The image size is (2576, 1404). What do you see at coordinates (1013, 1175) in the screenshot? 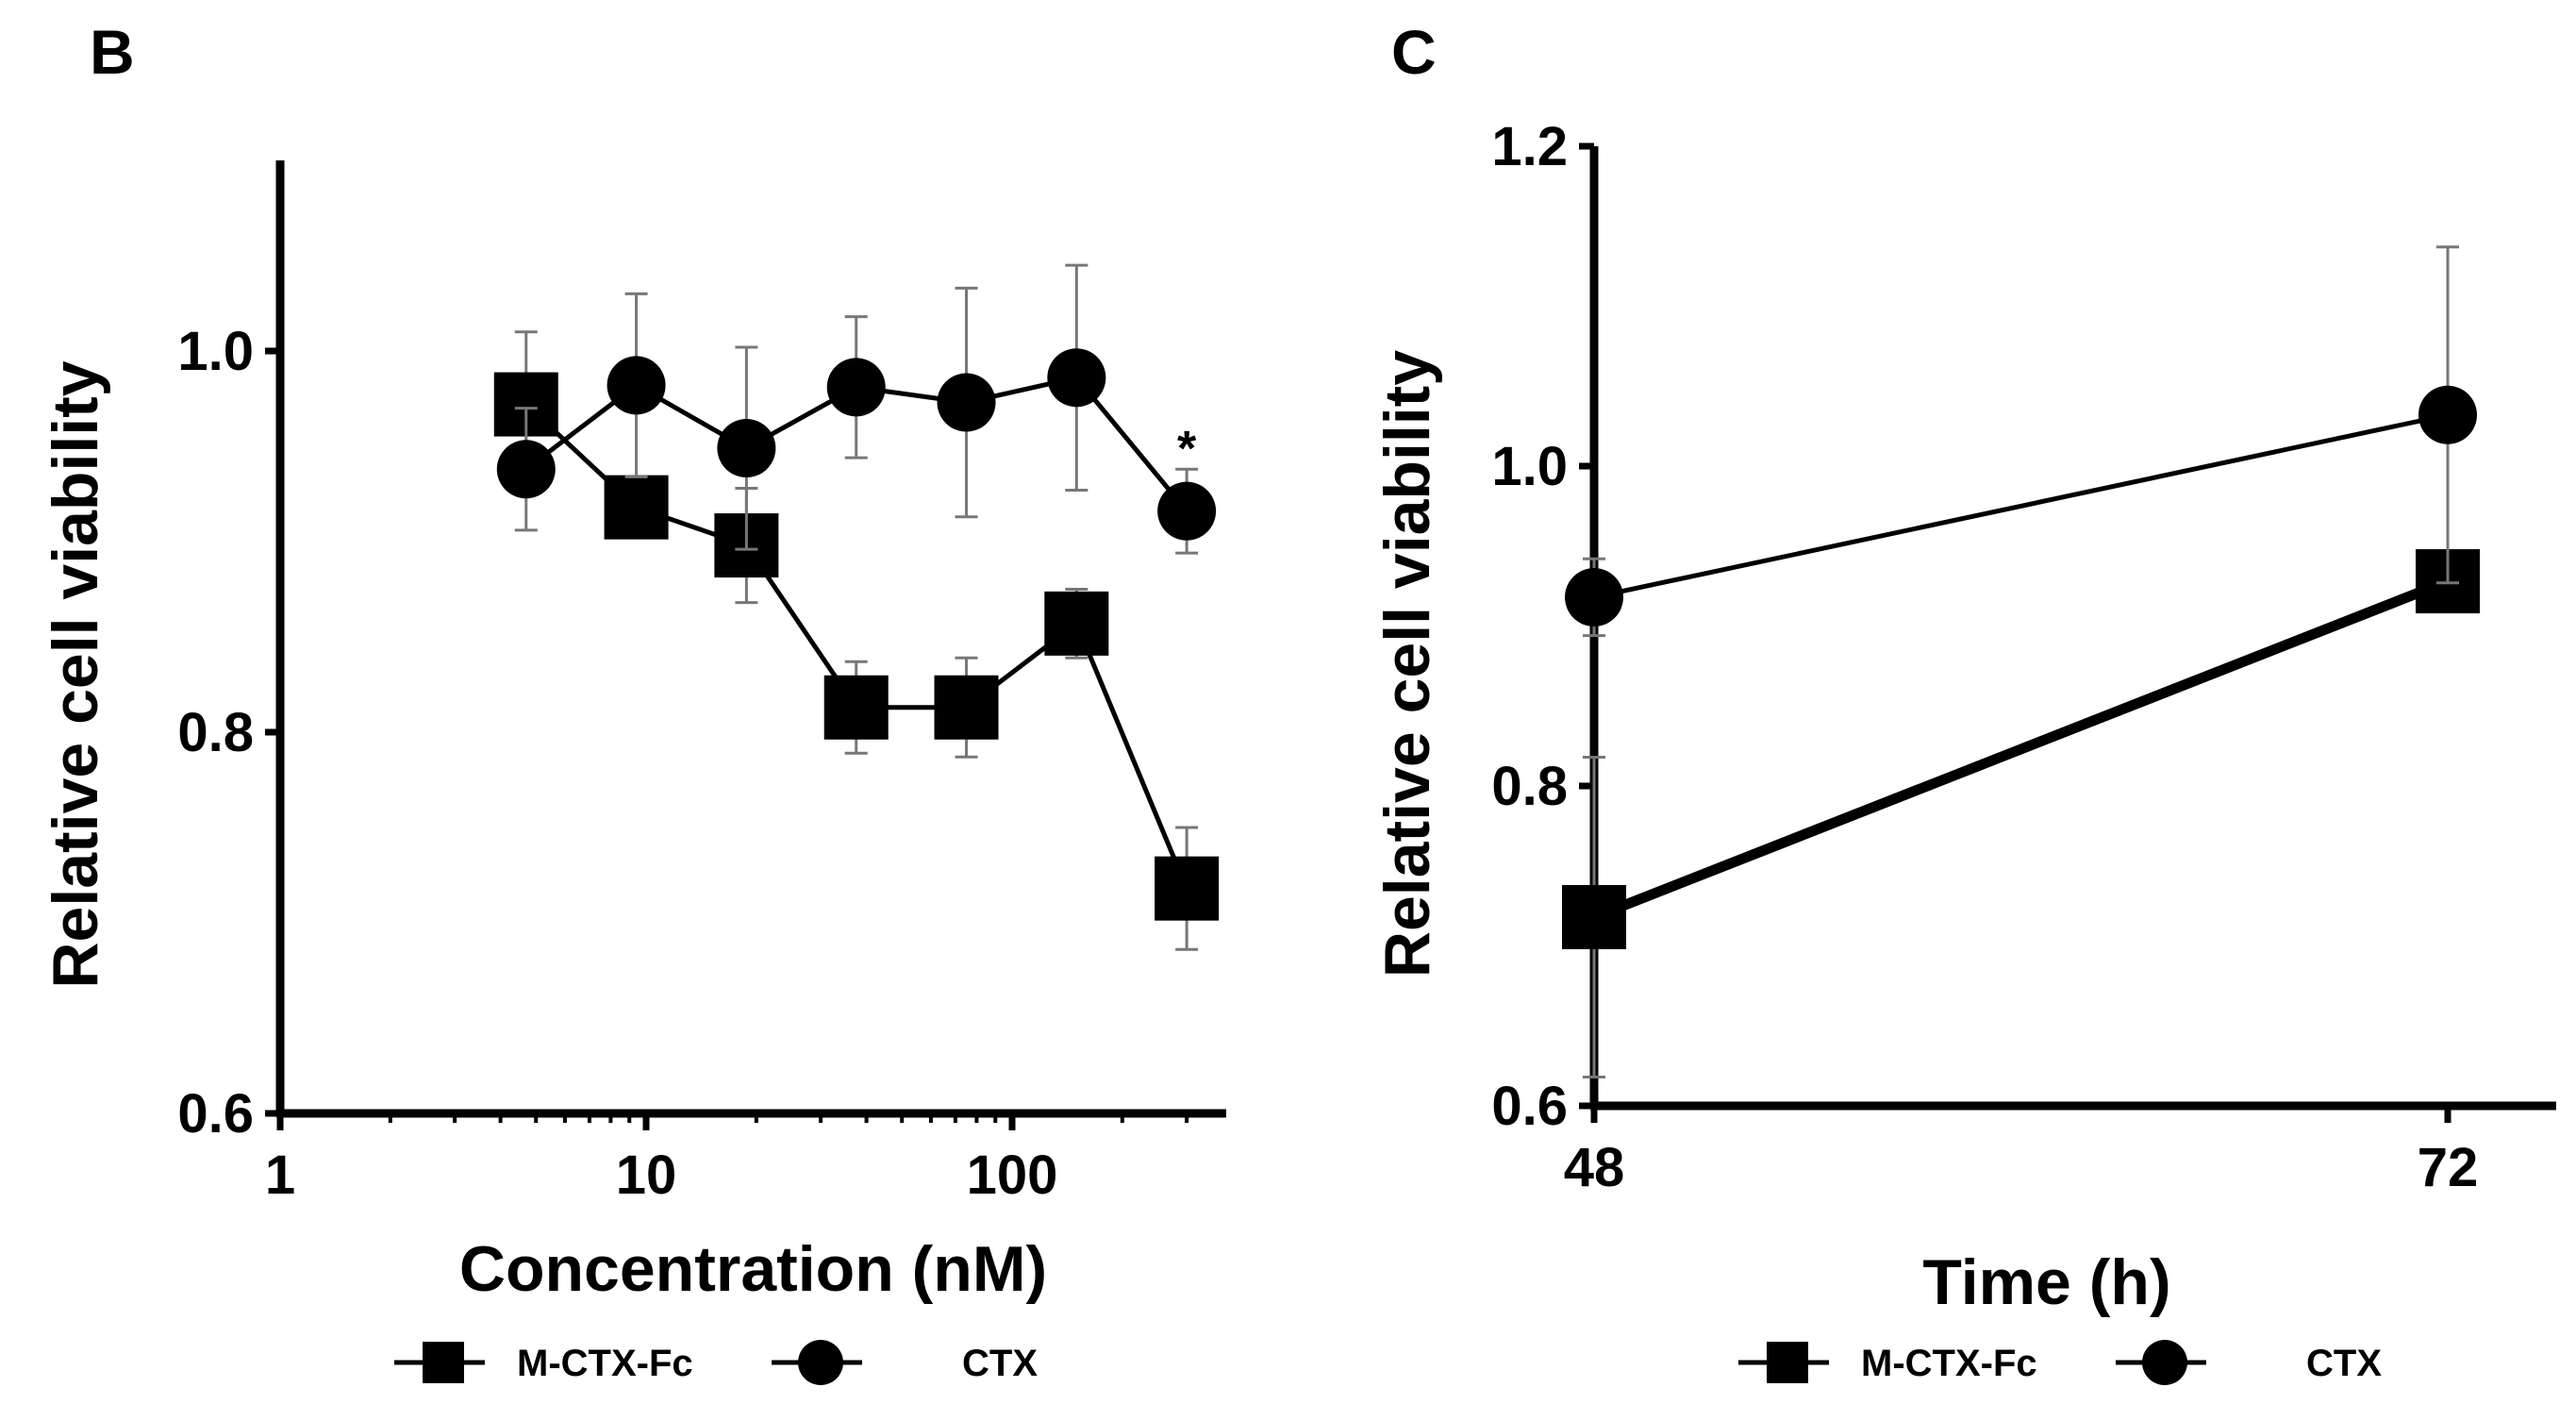
I see `x-tick-label: 100` at bounding box center [1013, 1175].